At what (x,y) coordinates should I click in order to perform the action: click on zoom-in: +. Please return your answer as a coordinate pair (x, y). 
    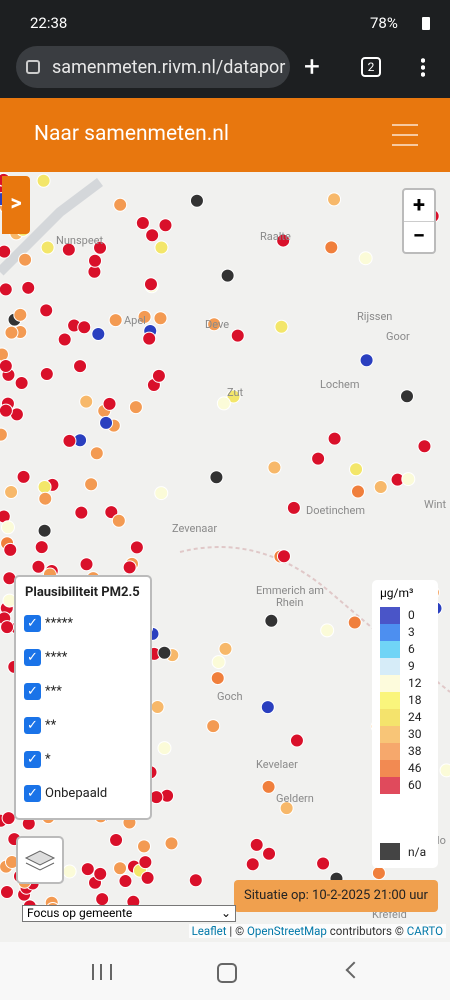
    Looking at the image, I should click on (419, 206).